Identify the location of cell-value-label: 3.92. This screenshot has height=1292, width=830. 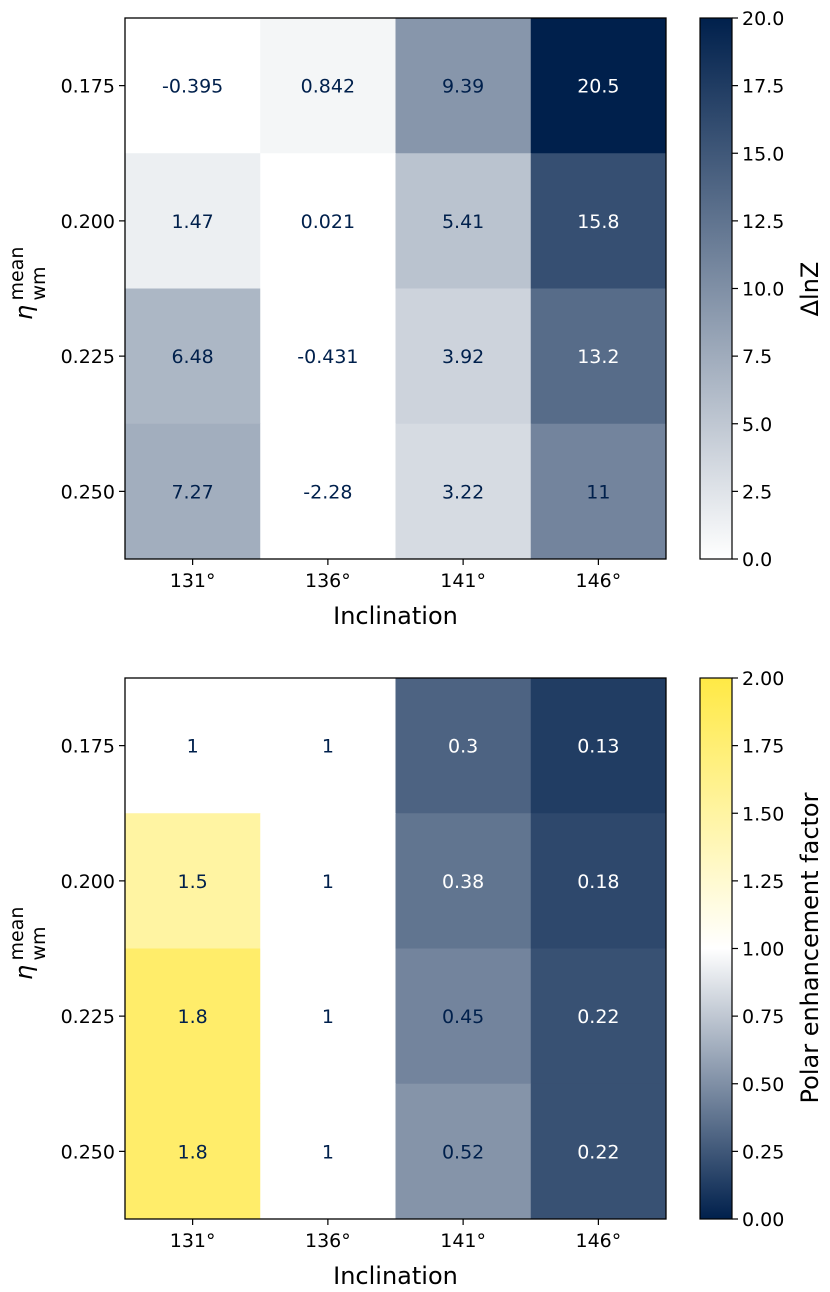
(463, 357).